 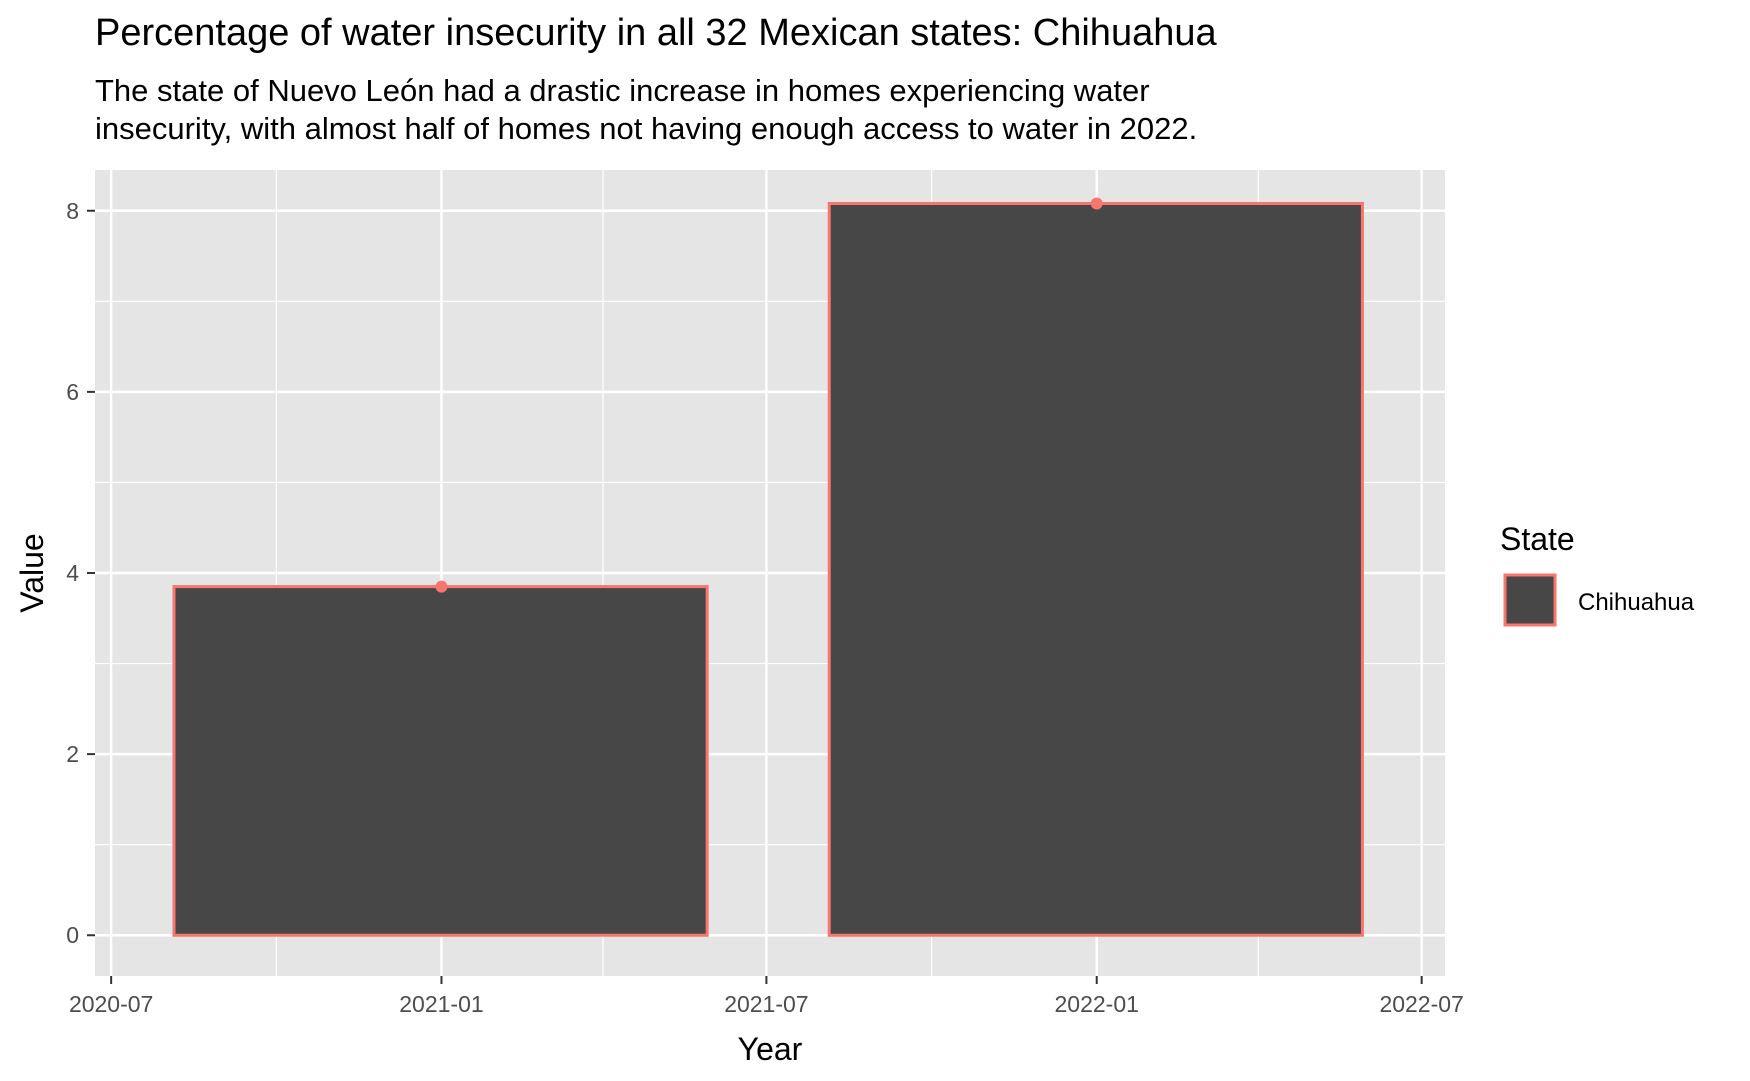 What do you see at coordinates (32, 572) in the screenshot?
I see `y-axis-title: Value` at bounding box center [32, 572].